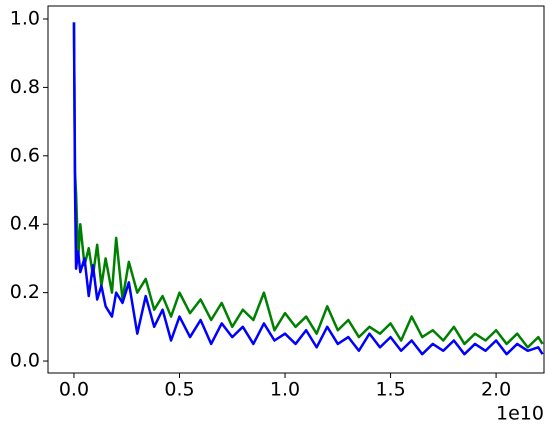 The width and height of the screenshot is (548, 437). What do you see at coordinates (25, 87) in the screenshot?
I see `y-tick-label: 0.8` at bounding box center [25, 87].